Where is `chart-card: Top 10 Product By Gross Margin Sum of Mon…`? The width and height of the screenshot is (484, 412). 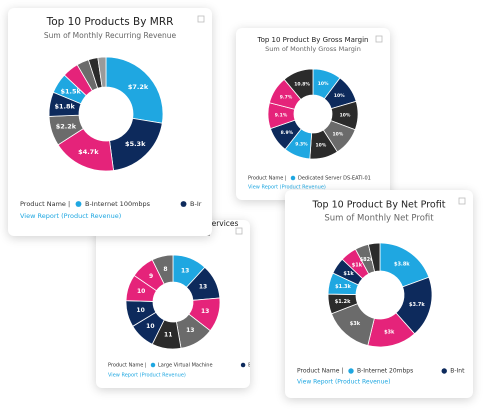
chart-card: Top 10 Product By Gross Margin Sum of Mon… is located at coordinates (313, 114).